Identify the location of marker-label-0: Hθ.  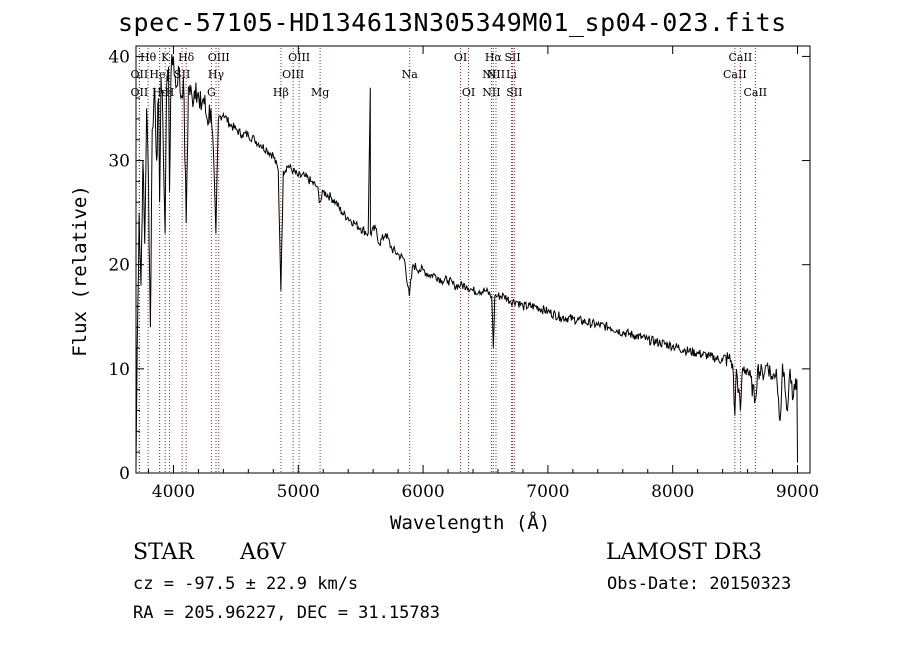
(148, 57).